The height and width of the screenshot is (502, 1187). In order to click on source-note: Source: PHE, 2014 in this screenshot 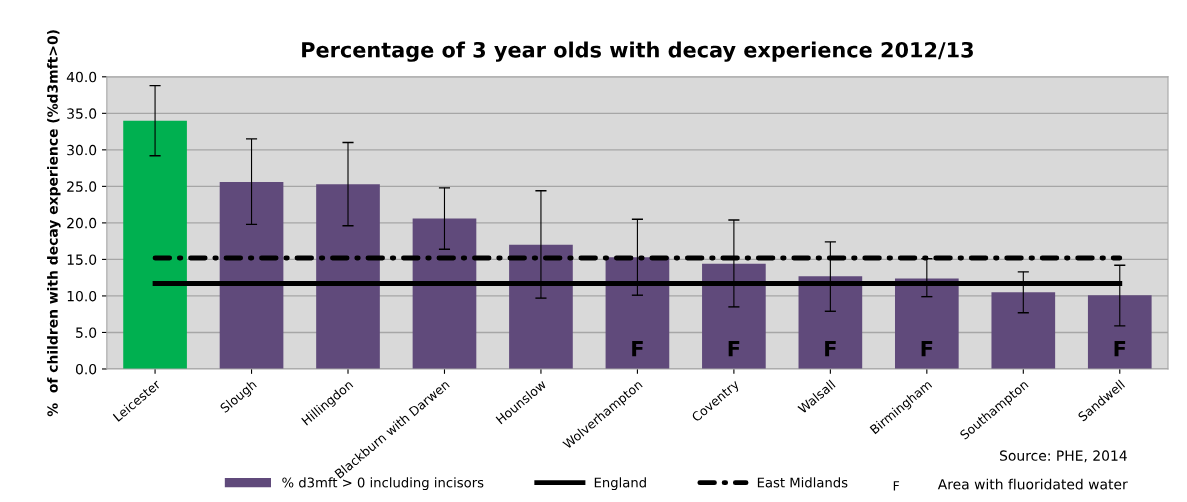, I will do `click(1063, 456)`.